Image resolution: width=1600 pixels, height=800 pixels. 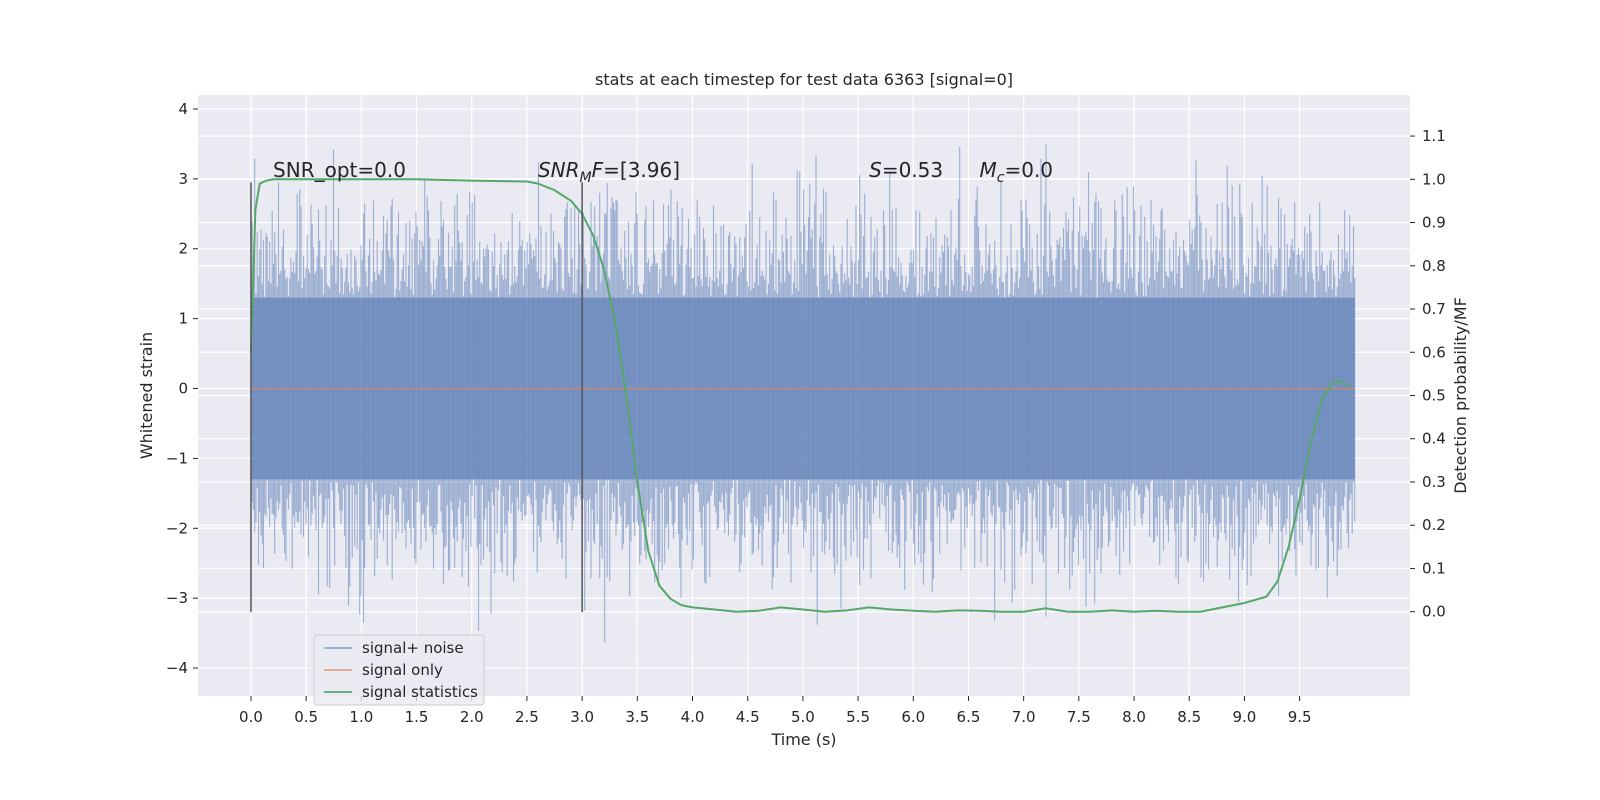 What do you see at coordinates (183, 179) in the screenshot?
I see `y-tick-label: 3` at bounding box center [183, 179].